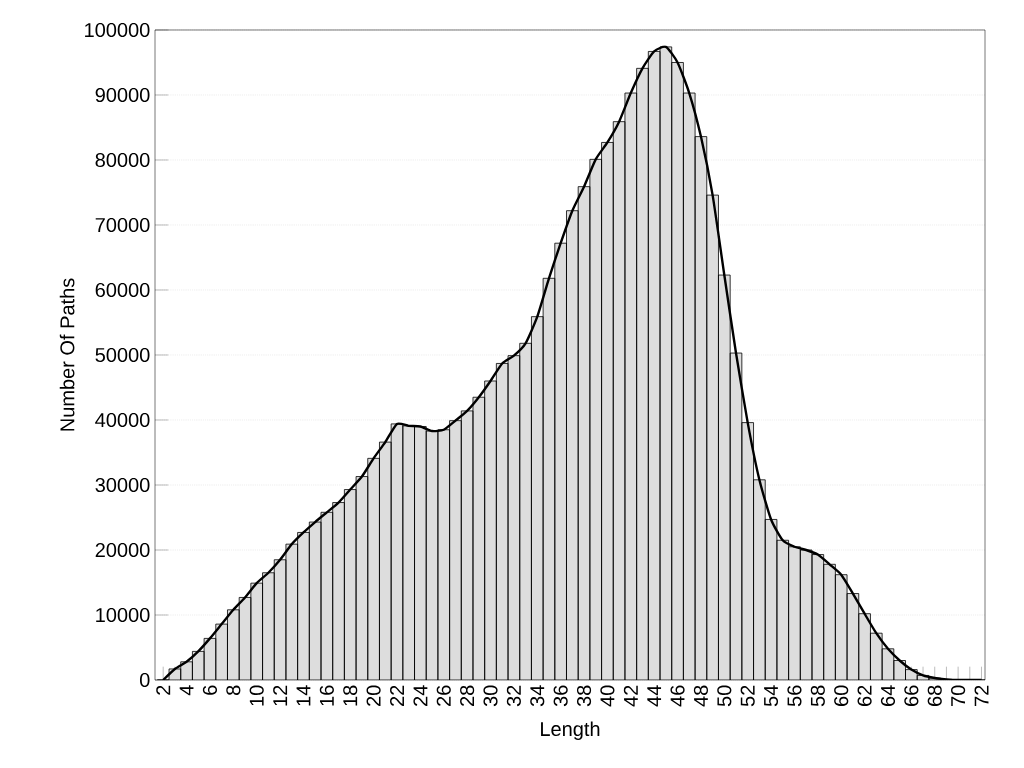 Image resolution: width=1024 pixels, height=768 pixels. Describe the element at coordinates (122, 160) in the screenshot. I see `y-tick-label: 80000` at that location.